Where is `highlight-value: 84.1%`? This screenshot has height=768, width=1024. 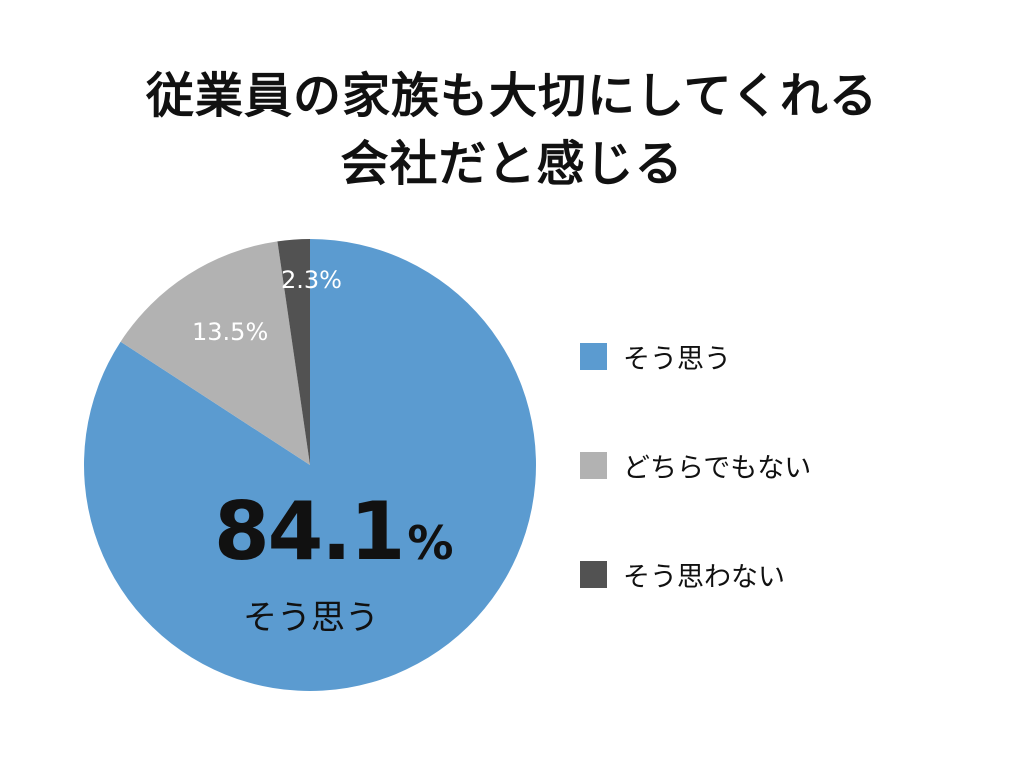 highlight-value: 84.1% is located at coordinates (333, 532).